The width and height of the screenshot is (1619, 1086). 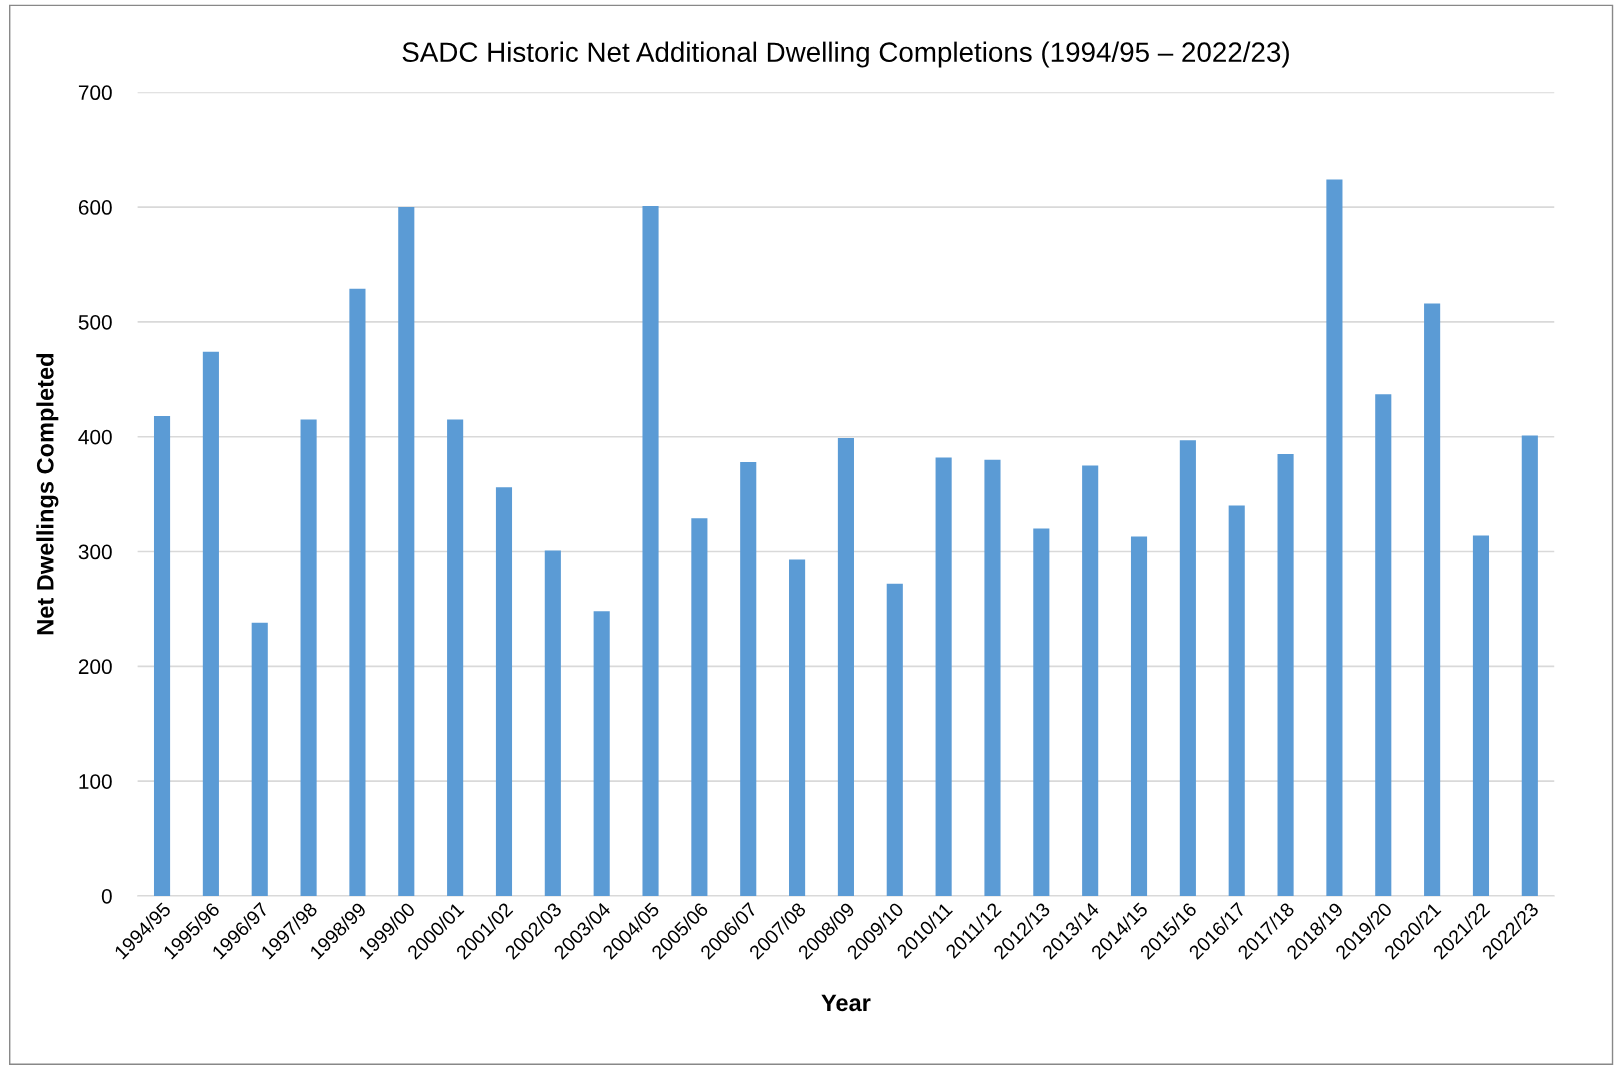 What do you see at coordinates (95, 781) in the screenshot?
I see `y-tick-label: 100` at bounding box center [95, 781].